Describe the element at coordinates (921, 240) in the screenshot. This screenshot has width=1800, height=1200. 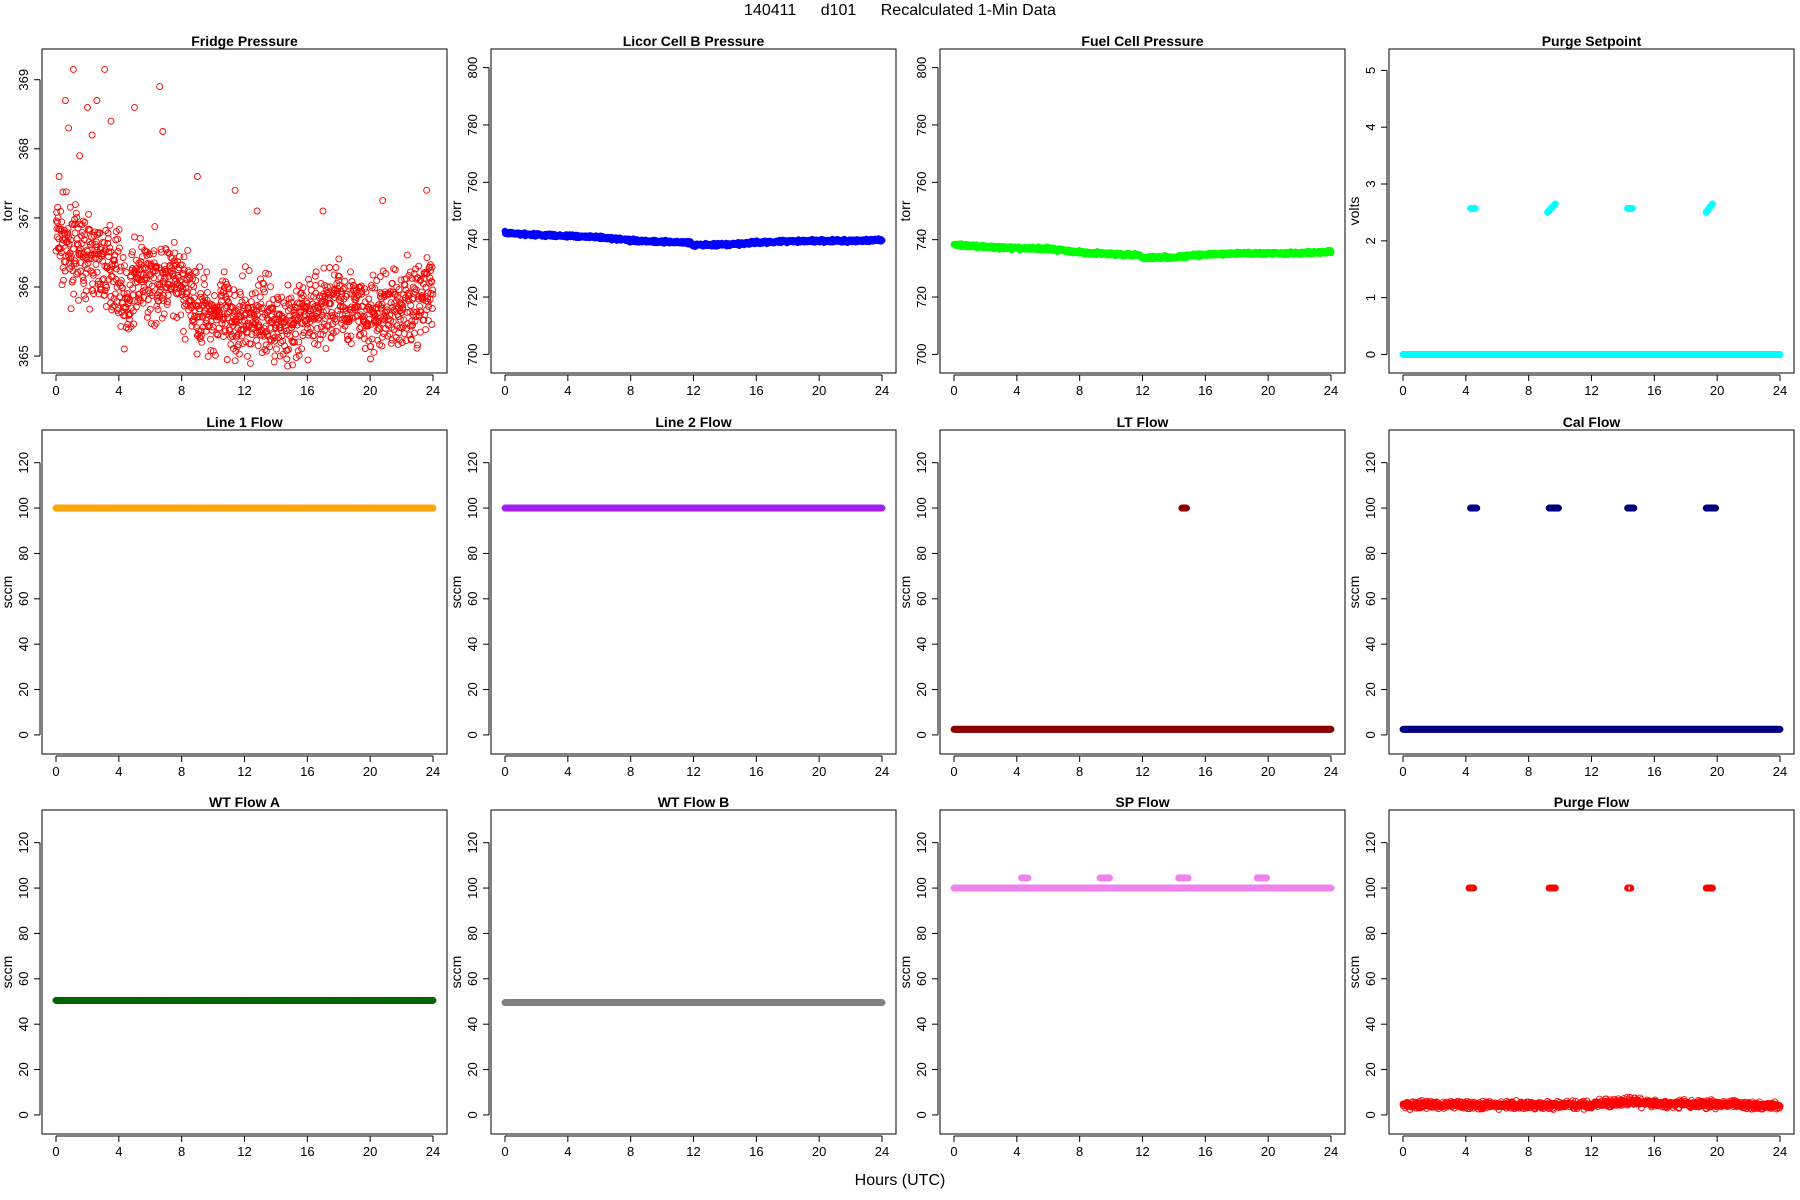
I see `y-tick-label: 740` at that location.